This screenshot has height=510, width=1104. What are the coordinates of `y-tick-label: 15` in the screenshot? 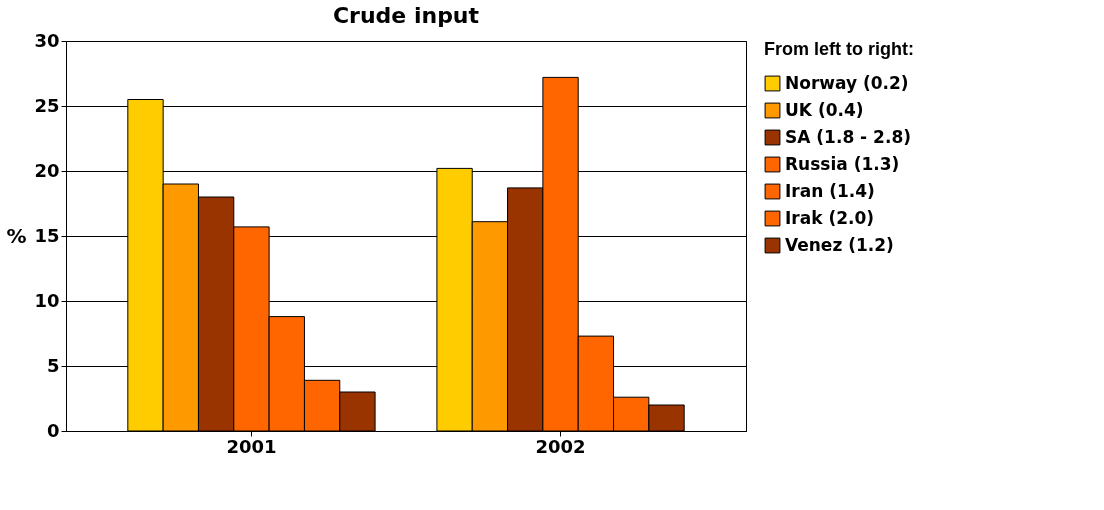 It's located at (47, 235).